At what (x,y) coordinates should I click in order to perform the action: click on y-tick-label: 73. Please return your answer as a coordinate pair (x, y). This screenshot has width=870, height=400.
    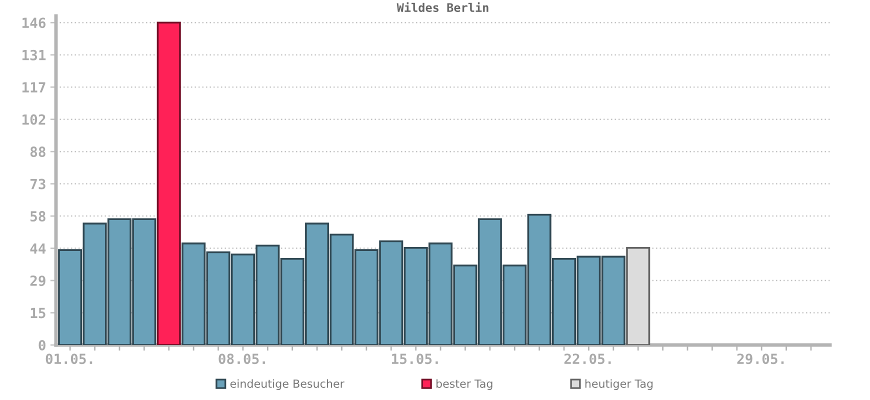
    Looking at the image, I should click on (38, 184).